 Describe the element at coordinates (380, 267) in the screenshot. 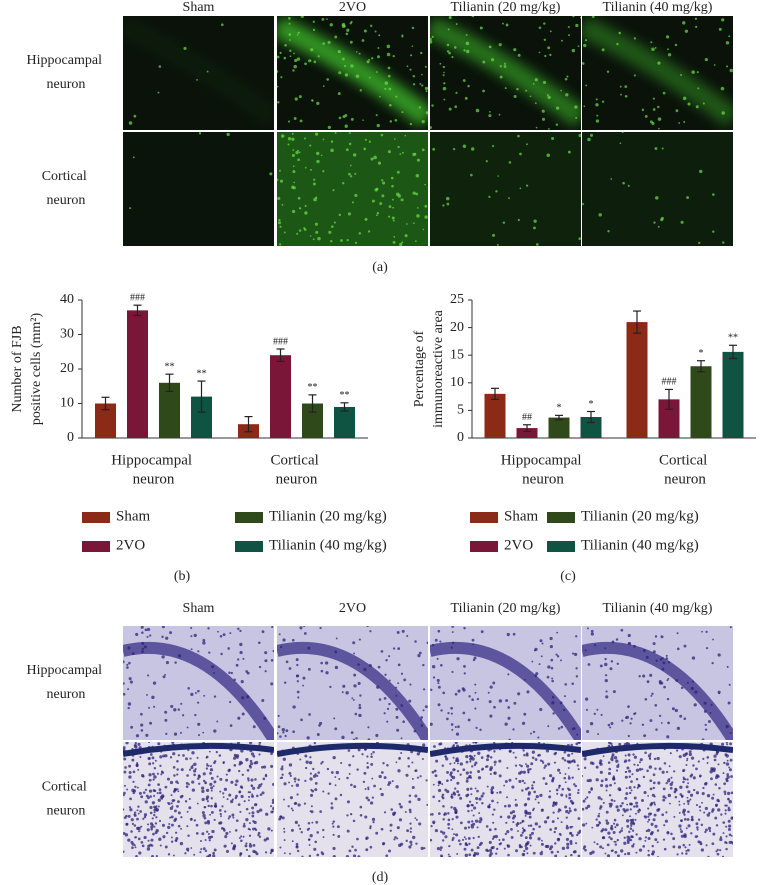

I see `panel-label: (a)` at that location.